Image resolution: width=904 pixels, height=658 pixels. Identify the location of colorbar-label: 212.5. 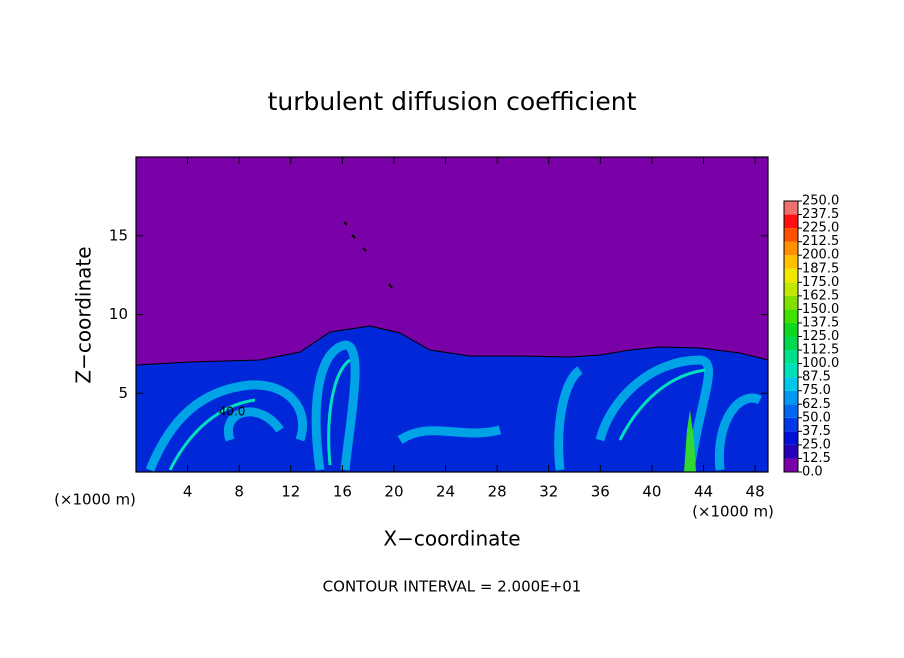
(820, 241).